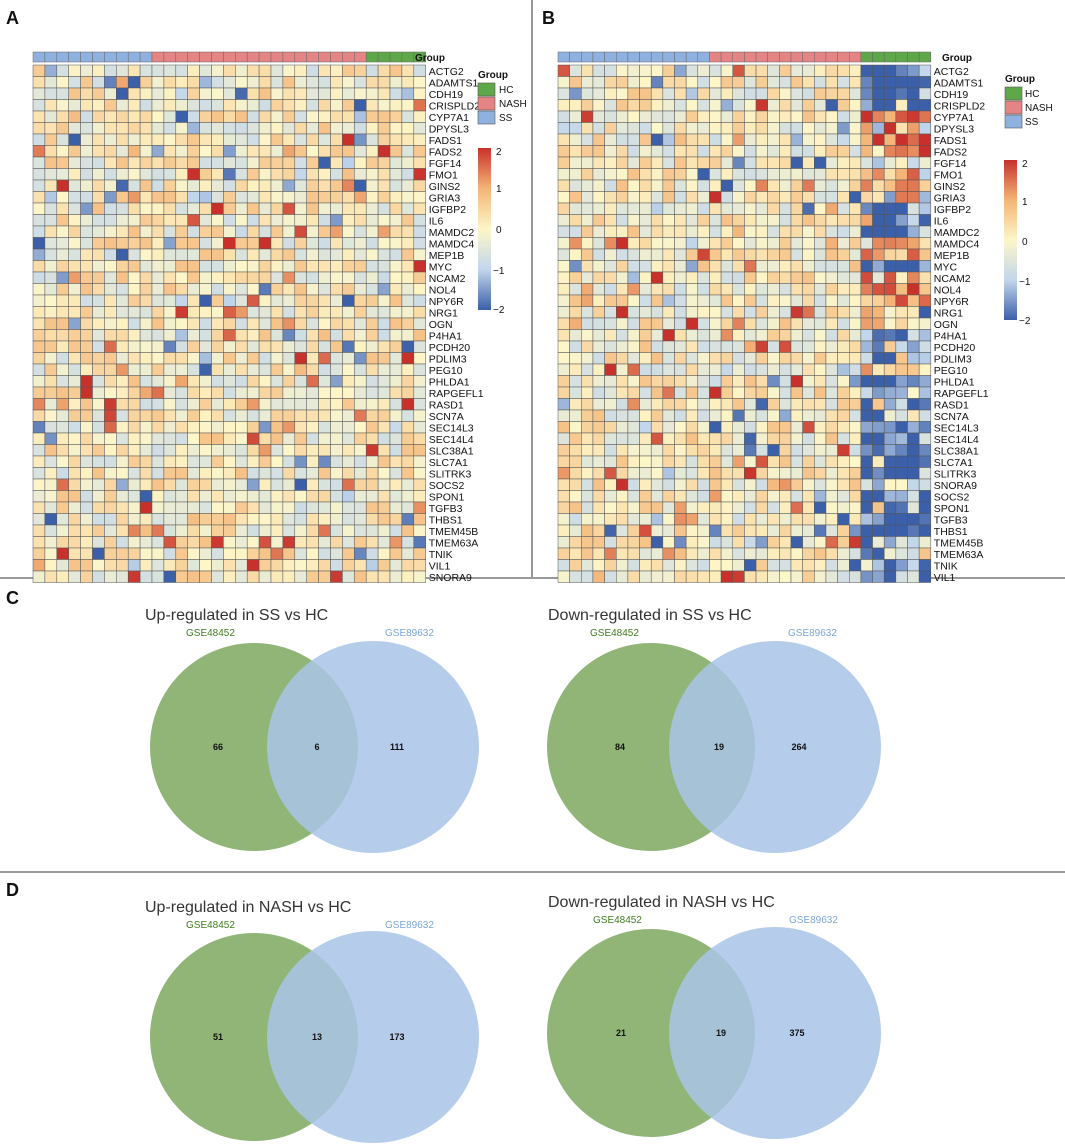 The image size is (1065, 1144). I want to click on gene-label: MAMDC4, so click(452, 245).